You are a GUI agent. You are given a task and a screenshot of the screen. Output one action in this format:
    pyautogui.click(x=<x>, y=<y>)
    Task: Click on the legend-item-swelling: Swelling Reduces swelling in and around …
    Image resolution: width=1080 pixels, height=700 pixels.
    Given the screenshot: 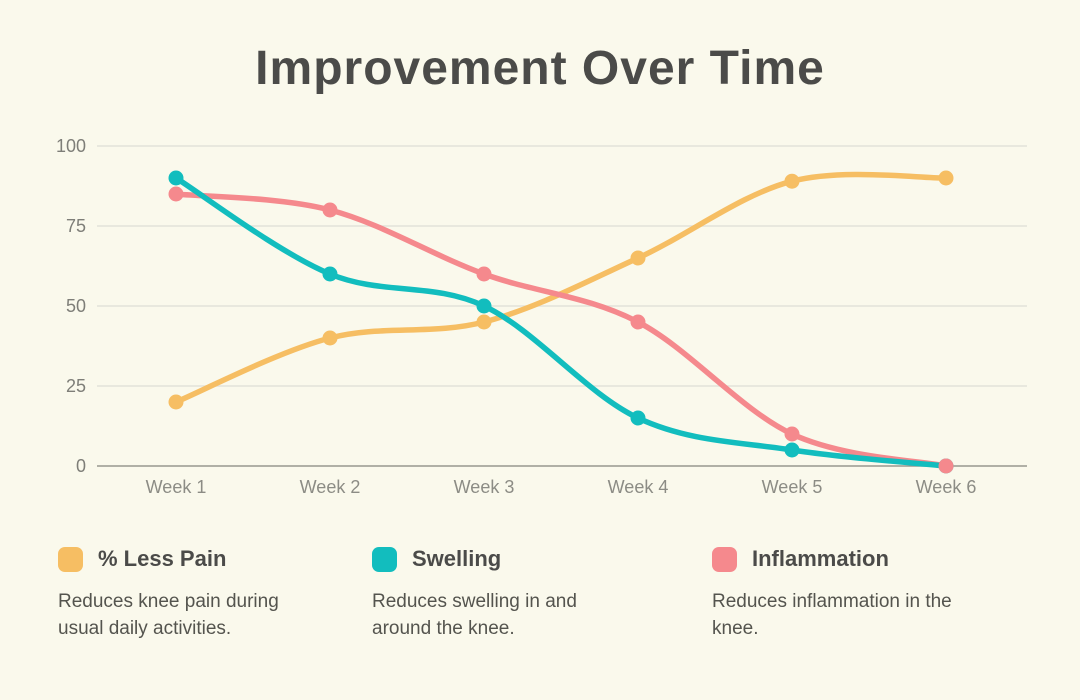 What is the action you would take?
    pyautogui.click(x=522, y=594)
    